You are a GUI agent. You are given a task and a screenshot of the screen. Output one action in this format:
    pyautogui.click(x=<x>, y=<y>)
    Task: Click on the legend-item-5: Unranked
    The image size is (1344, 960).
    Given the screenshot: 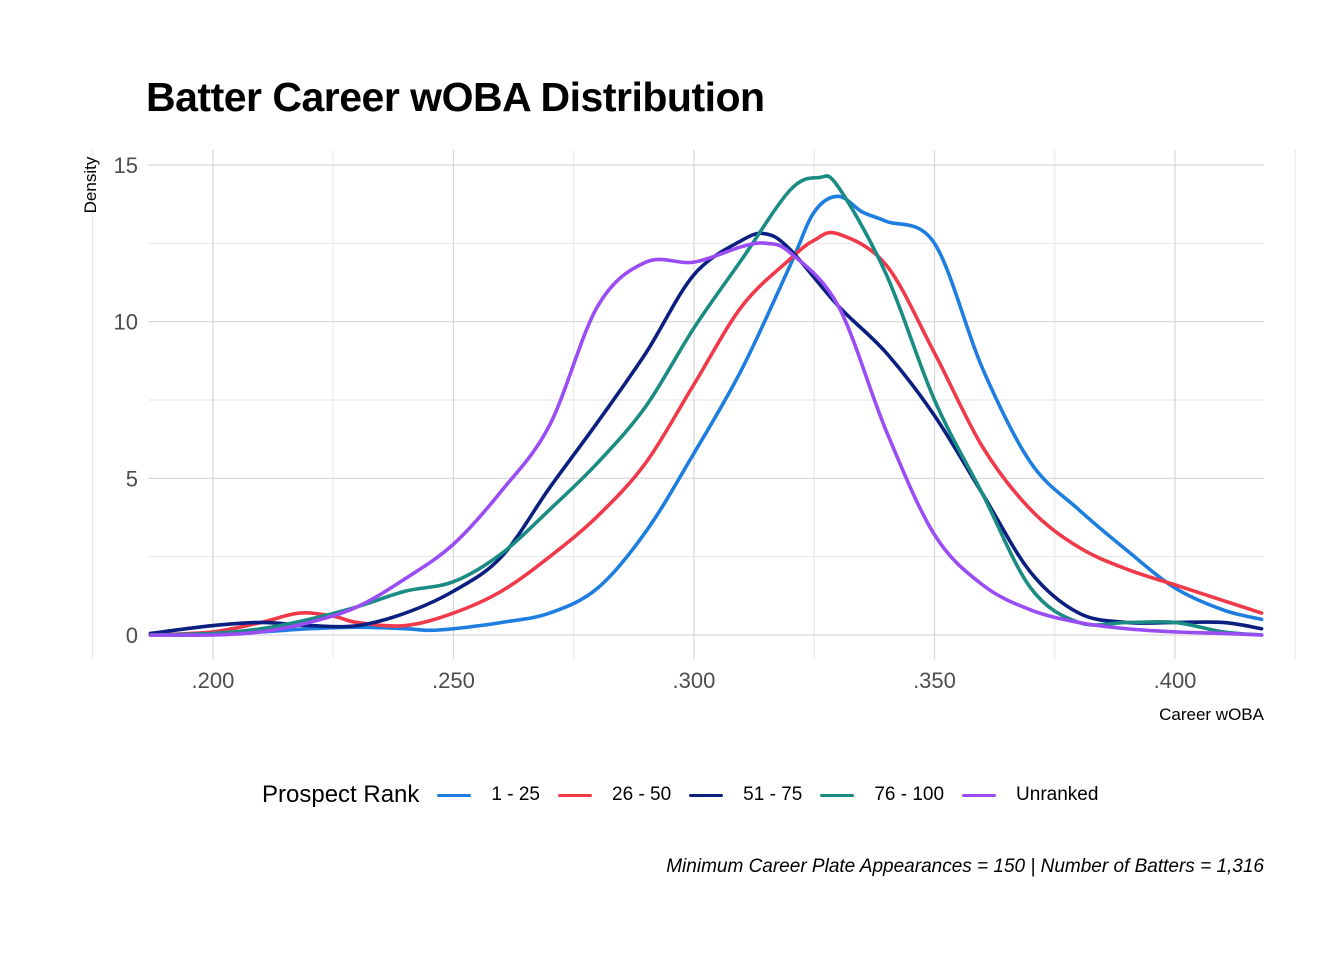 What is the action you would take?
    pyautogui.click(x=1030, y=795)
    